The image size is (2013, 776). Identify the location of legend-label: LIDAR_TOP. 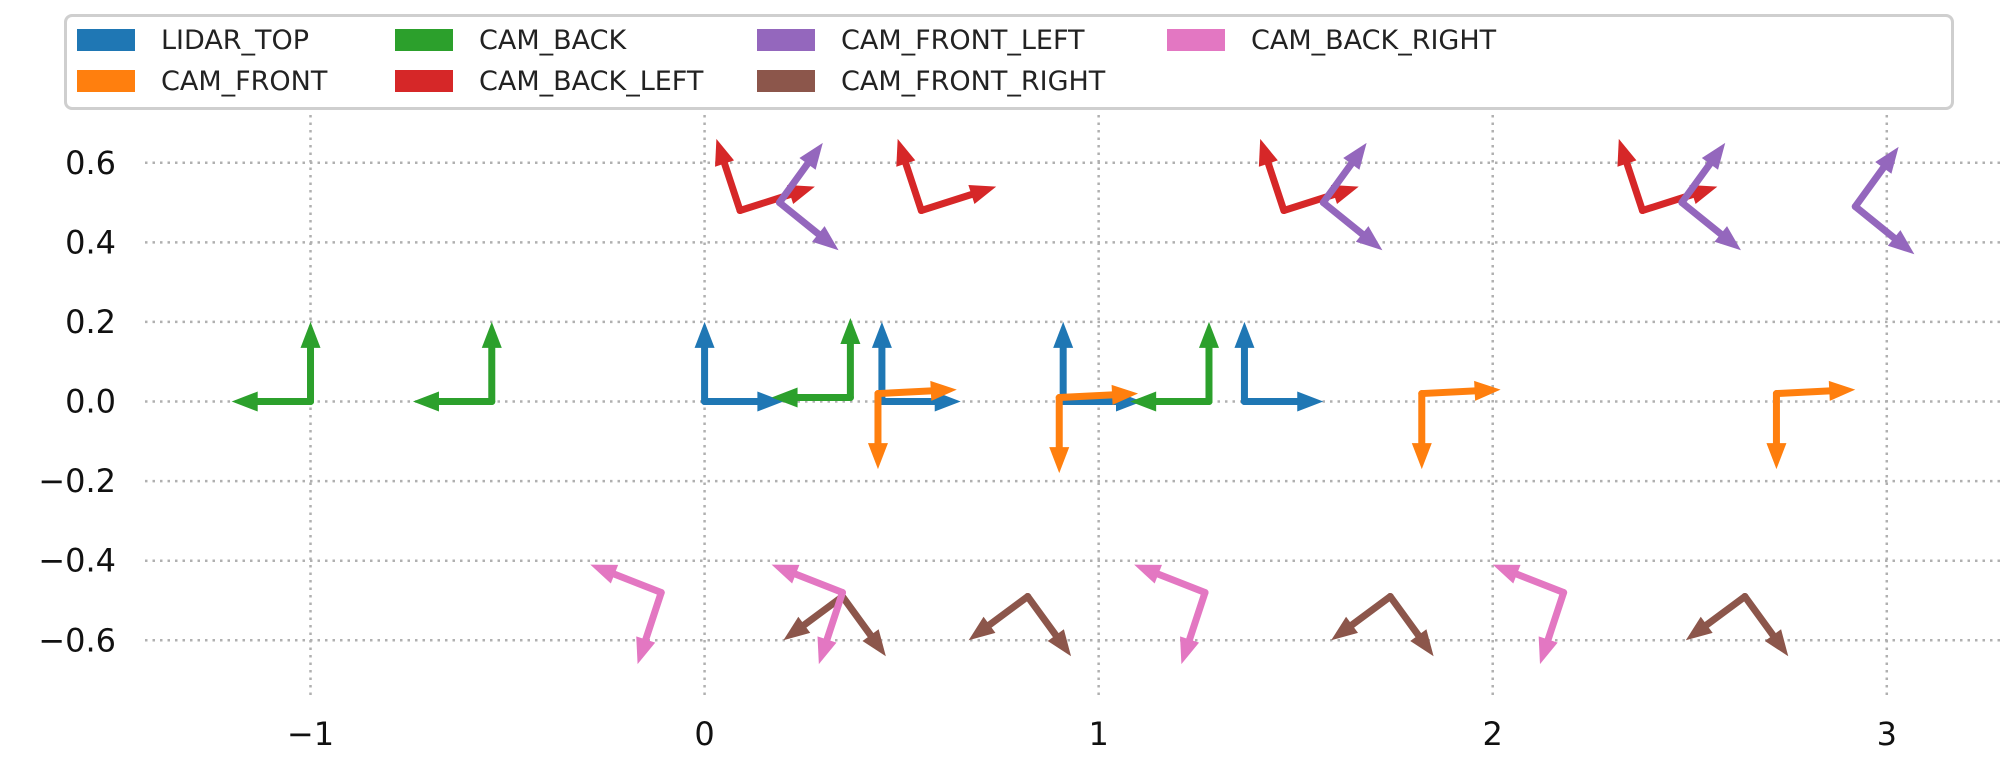
(235, 40).